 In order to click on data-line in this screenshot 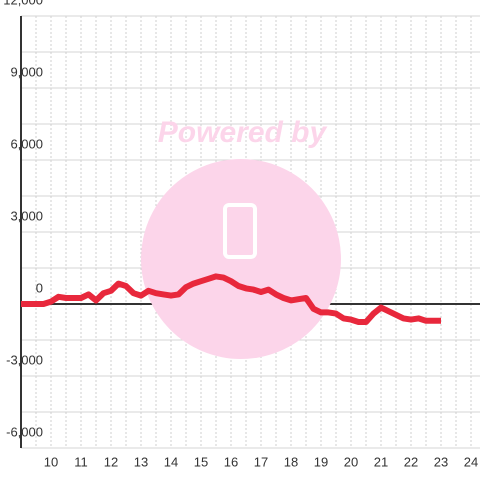, I will do `click(231, 299)`.